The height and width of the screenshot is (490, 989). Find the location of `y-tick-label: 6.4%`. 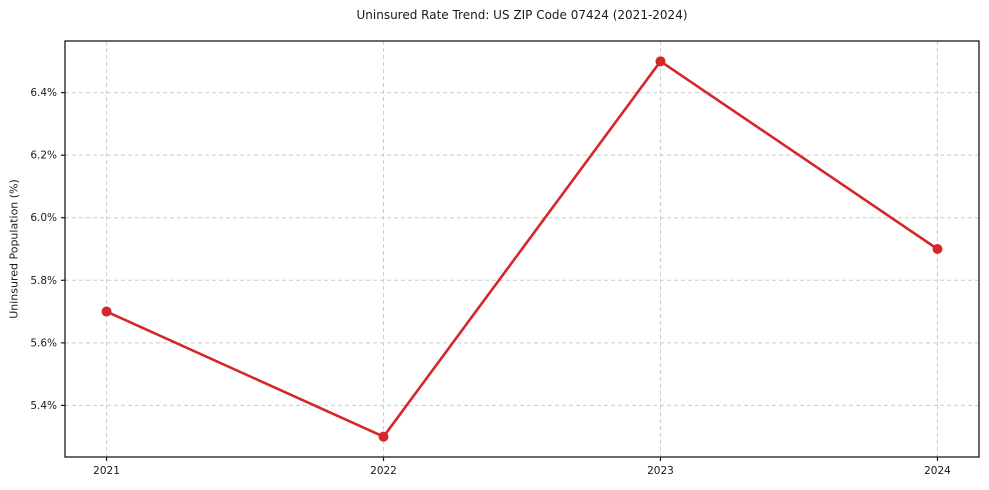

y-tick-label: 6.4% is located at coordinates (43, 93).